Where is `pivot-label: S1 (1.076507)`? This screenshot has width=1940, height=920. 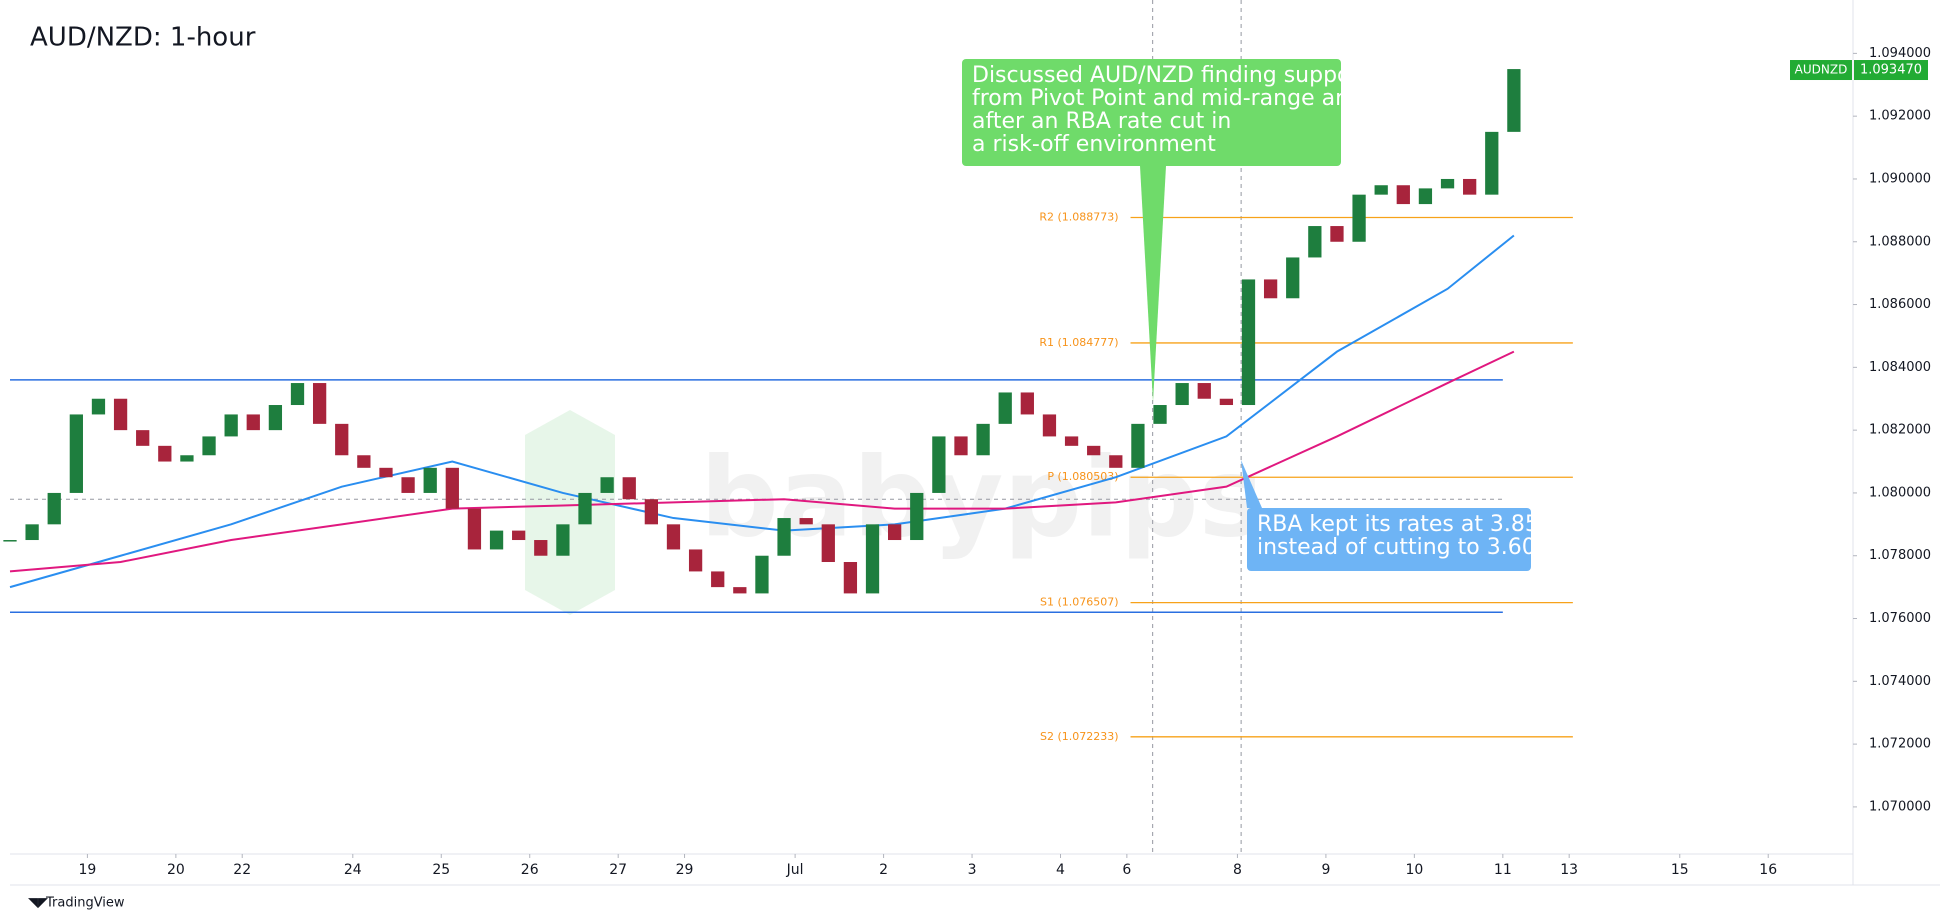
pivot-label: S1 (1.076507) is located at coordinates (1079, 602).